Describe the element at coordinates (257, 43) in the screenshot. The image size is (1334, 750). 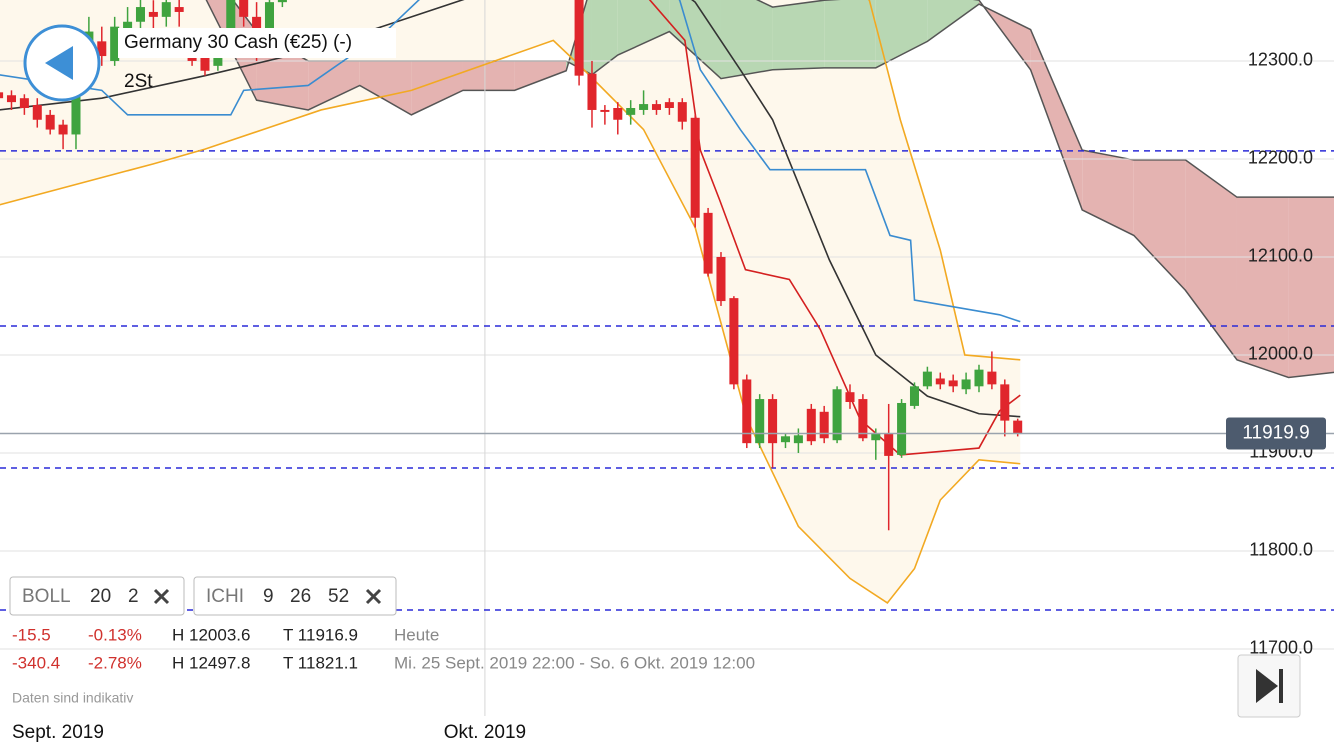
I see `title-box` at that location.